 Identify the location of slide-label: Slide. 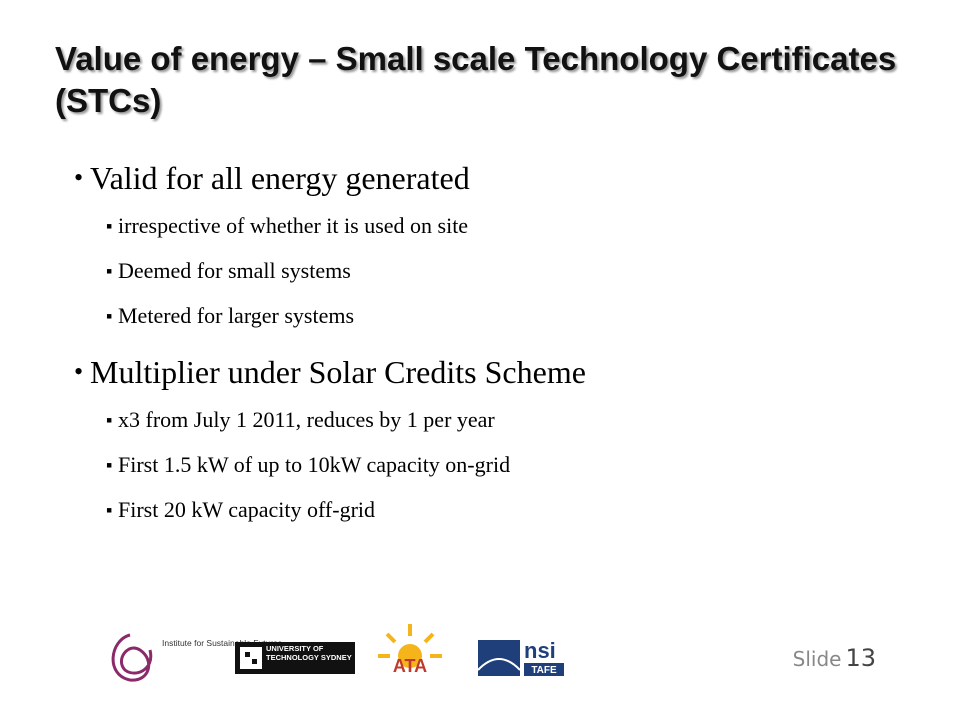
(817, 659).